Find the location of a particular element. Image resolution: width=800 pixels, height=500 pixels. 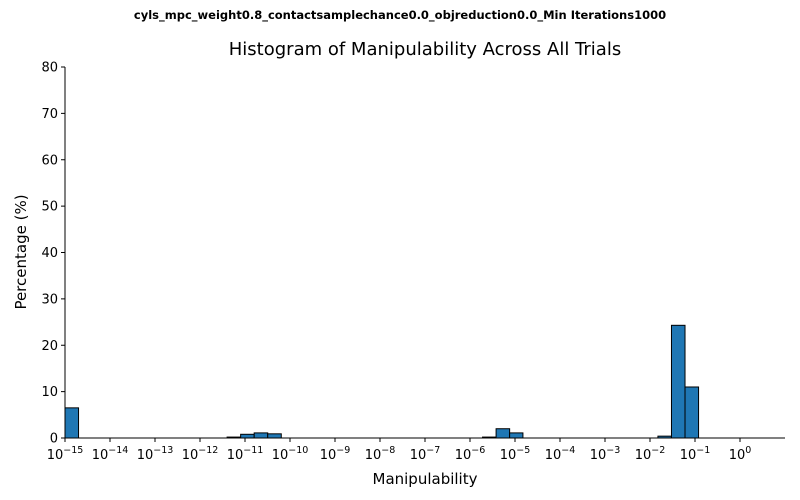

x-tick-label: 10⁻¹¹ is located at coordinates (245, 454).